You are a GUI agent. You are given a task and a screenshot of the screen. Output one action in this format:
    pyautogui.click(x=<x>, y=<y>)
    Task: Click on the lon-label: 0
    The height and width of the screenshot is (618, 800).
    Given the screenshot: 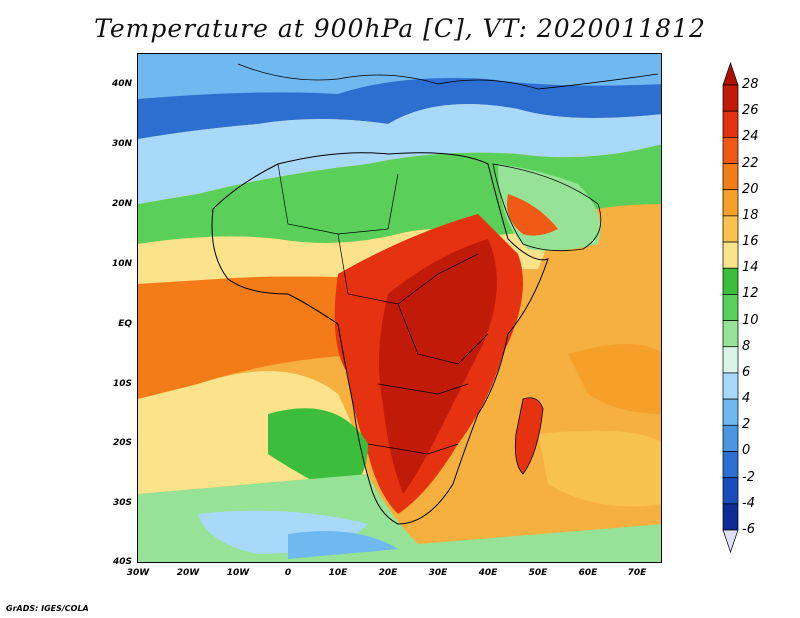 What is the action you would take?
    pyautogui.click(x=288, y=573)
    